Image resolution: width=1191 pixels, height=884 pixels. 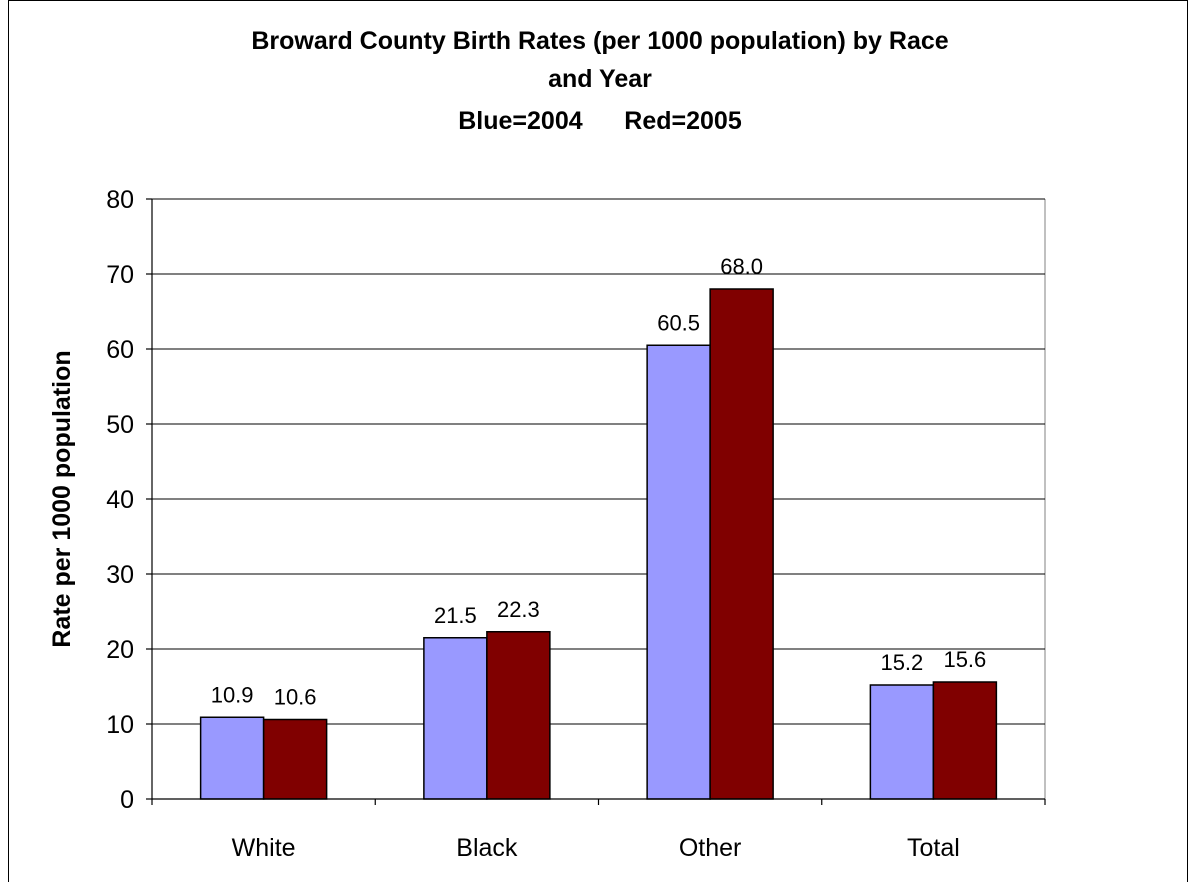 What do you see at coordinates (741, 266) in the screenshot?
I see `data-label: 68.0` at bounding box center [741, 266].